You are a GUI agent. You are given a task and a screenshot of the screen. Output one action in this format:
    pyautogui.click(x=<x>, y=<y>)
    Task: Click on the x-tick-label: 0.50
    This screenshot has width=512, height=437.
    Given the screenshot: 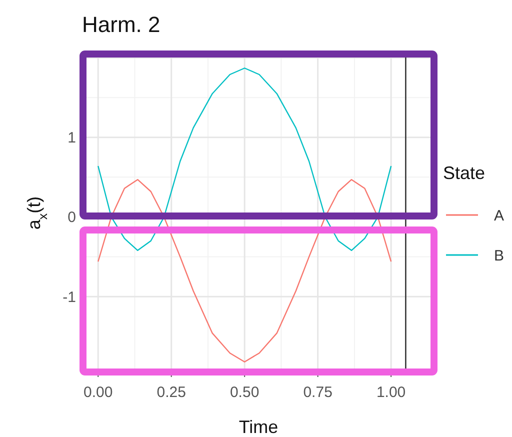 What is the action you would take?
    pyautogui.click(x=245, y=392)
    